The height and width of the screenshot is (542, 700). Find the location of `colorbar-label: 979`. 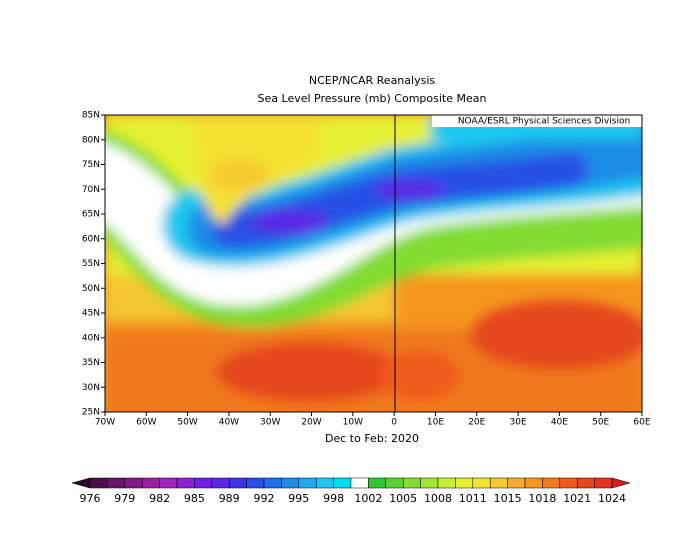

colorbar-label: 979 is located at coordinates (124, 498).